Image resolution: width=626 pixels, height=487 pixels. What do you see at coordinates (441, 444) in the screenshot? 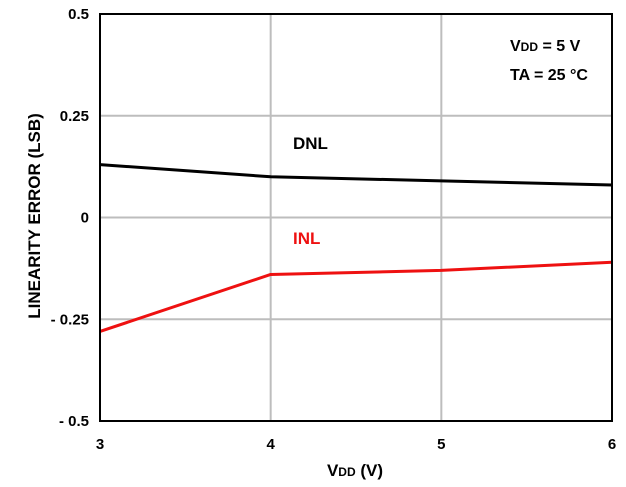
I see `x-tick-label: 5` at bounding box center [441, 444].